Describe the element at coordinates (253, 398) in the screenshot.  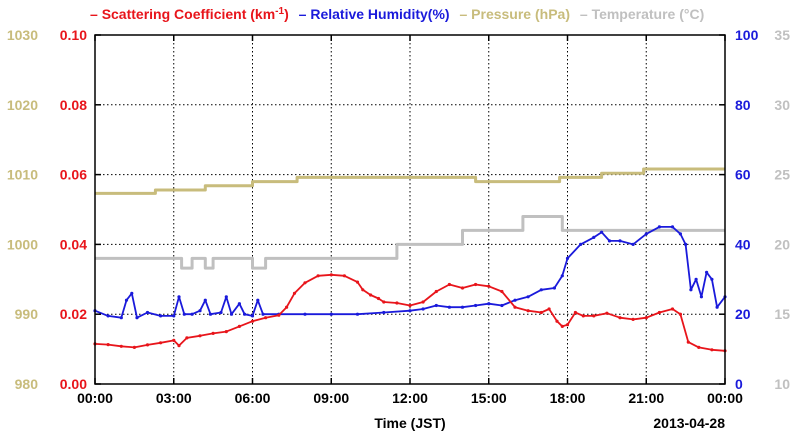
I see `x-tick-label: 06:00` at that location.